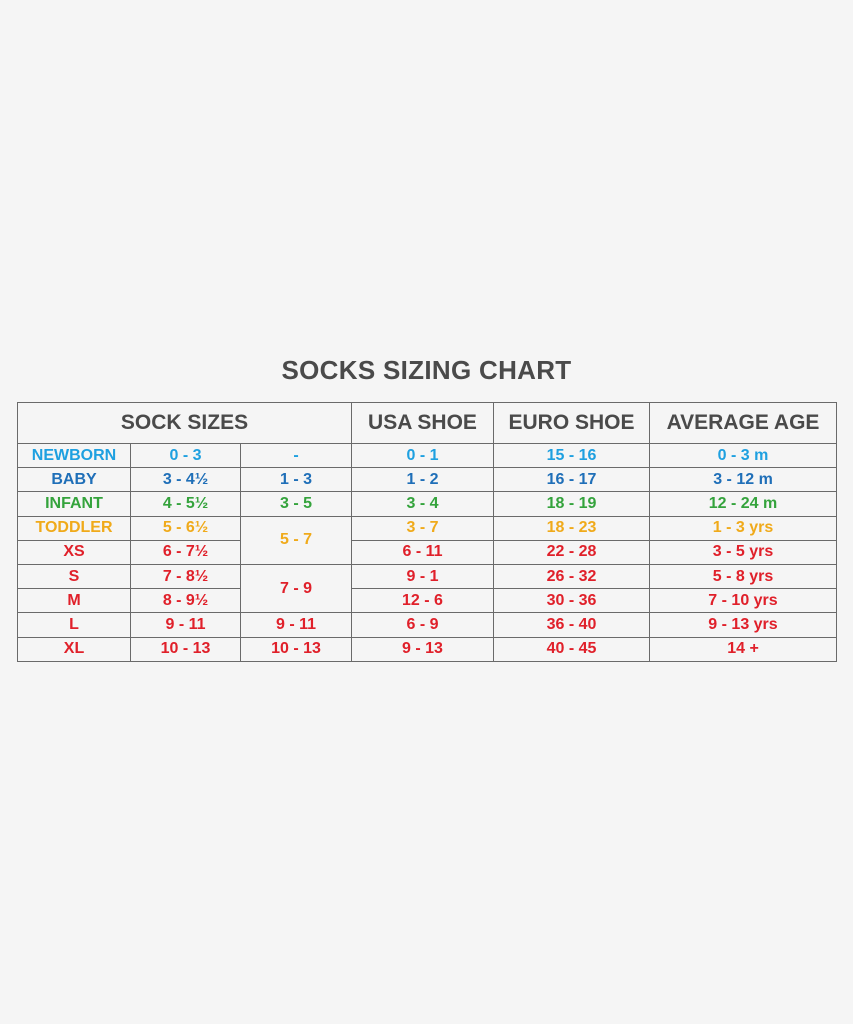 The width and height of the screenshot is (853, 1024). What do you see at coordinates (185, 649) in the screenshot?
I see `size-range: 10 - 13` at bounding box center [185, 649].